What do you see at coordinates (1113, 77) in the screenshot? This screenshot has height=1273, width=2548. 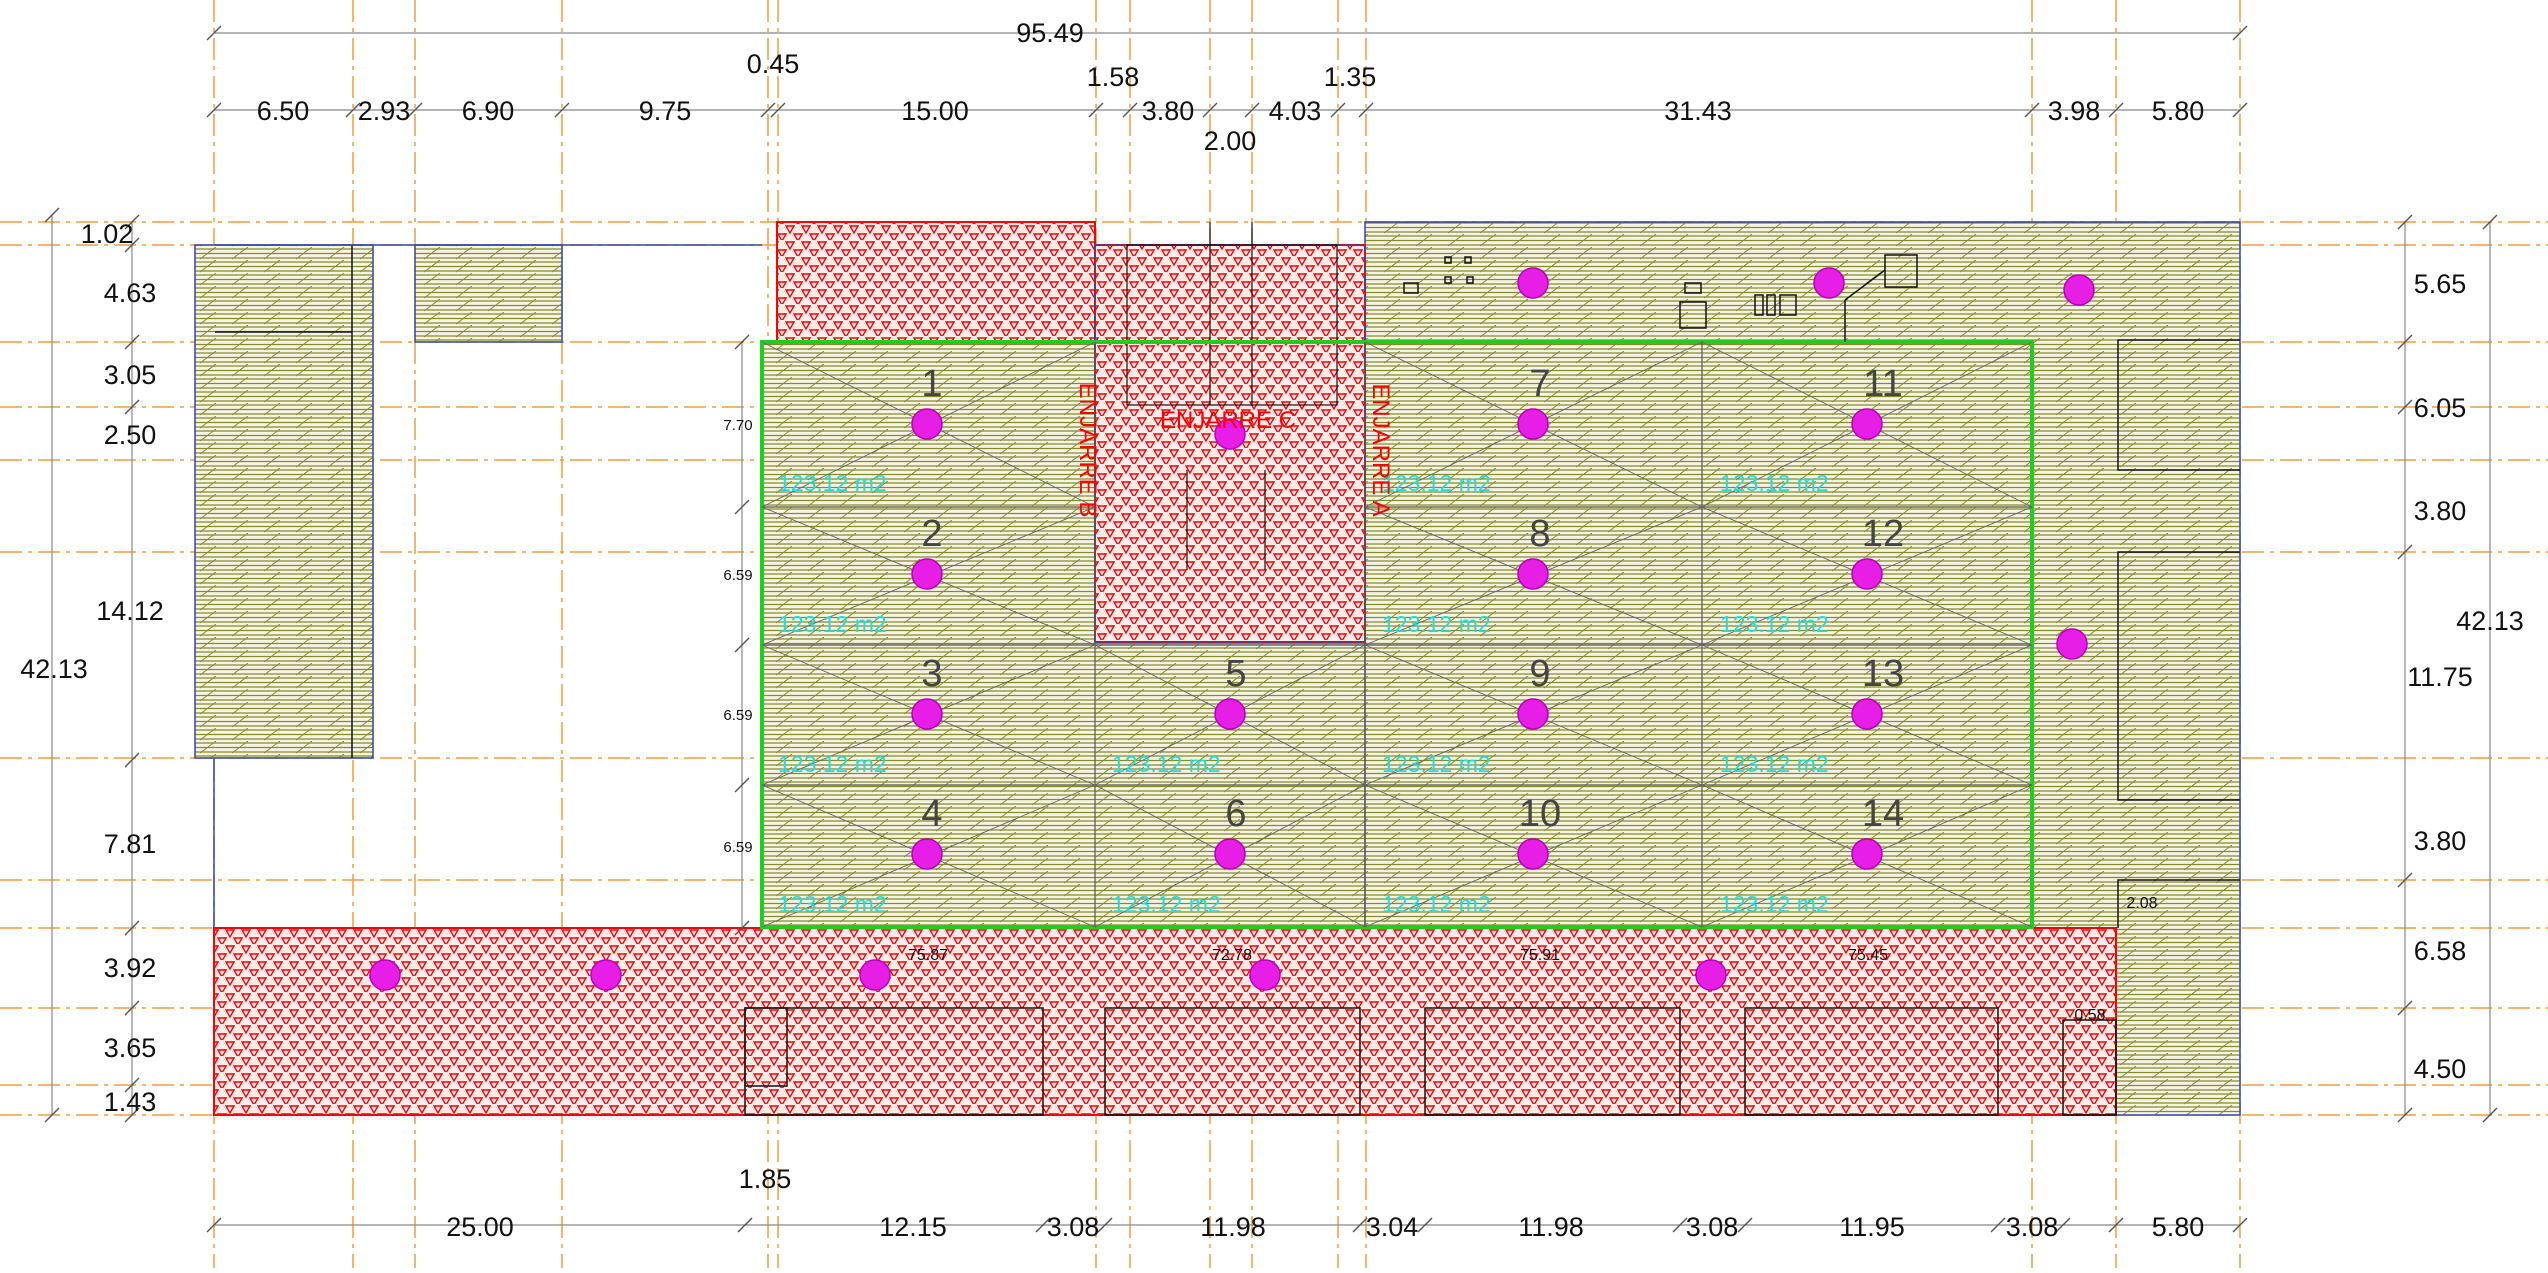 I see `top-dim: 1.58` at bounding box center [1113, 77].